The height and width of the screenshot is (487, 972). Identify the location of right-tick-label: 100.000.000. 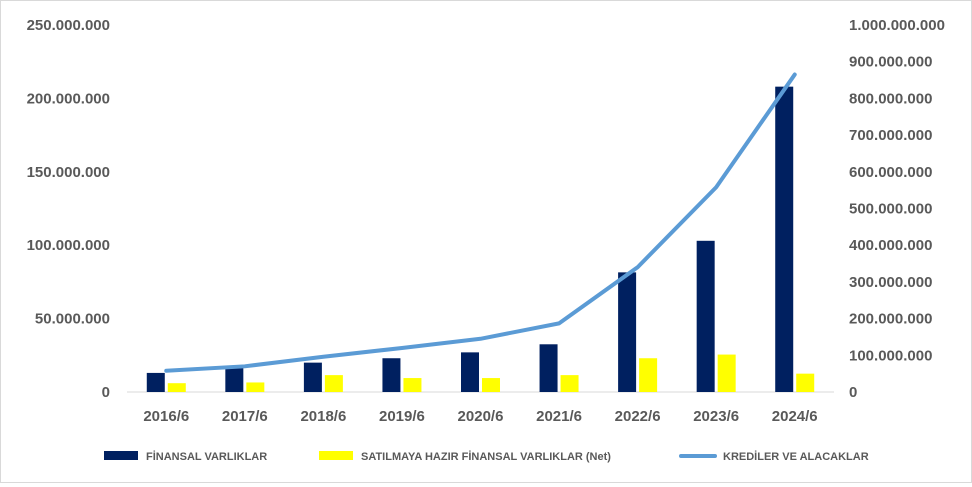
(890, 355).